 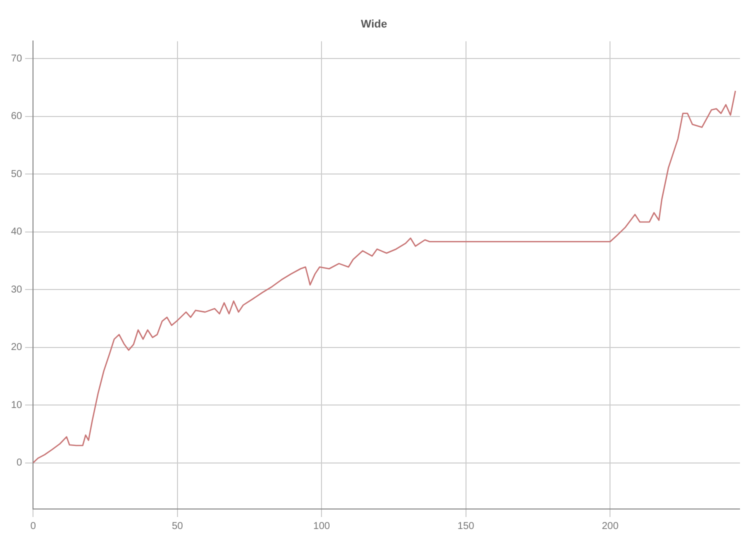 I want to click on x-tick-label: 50, so click(x=178, y=526).